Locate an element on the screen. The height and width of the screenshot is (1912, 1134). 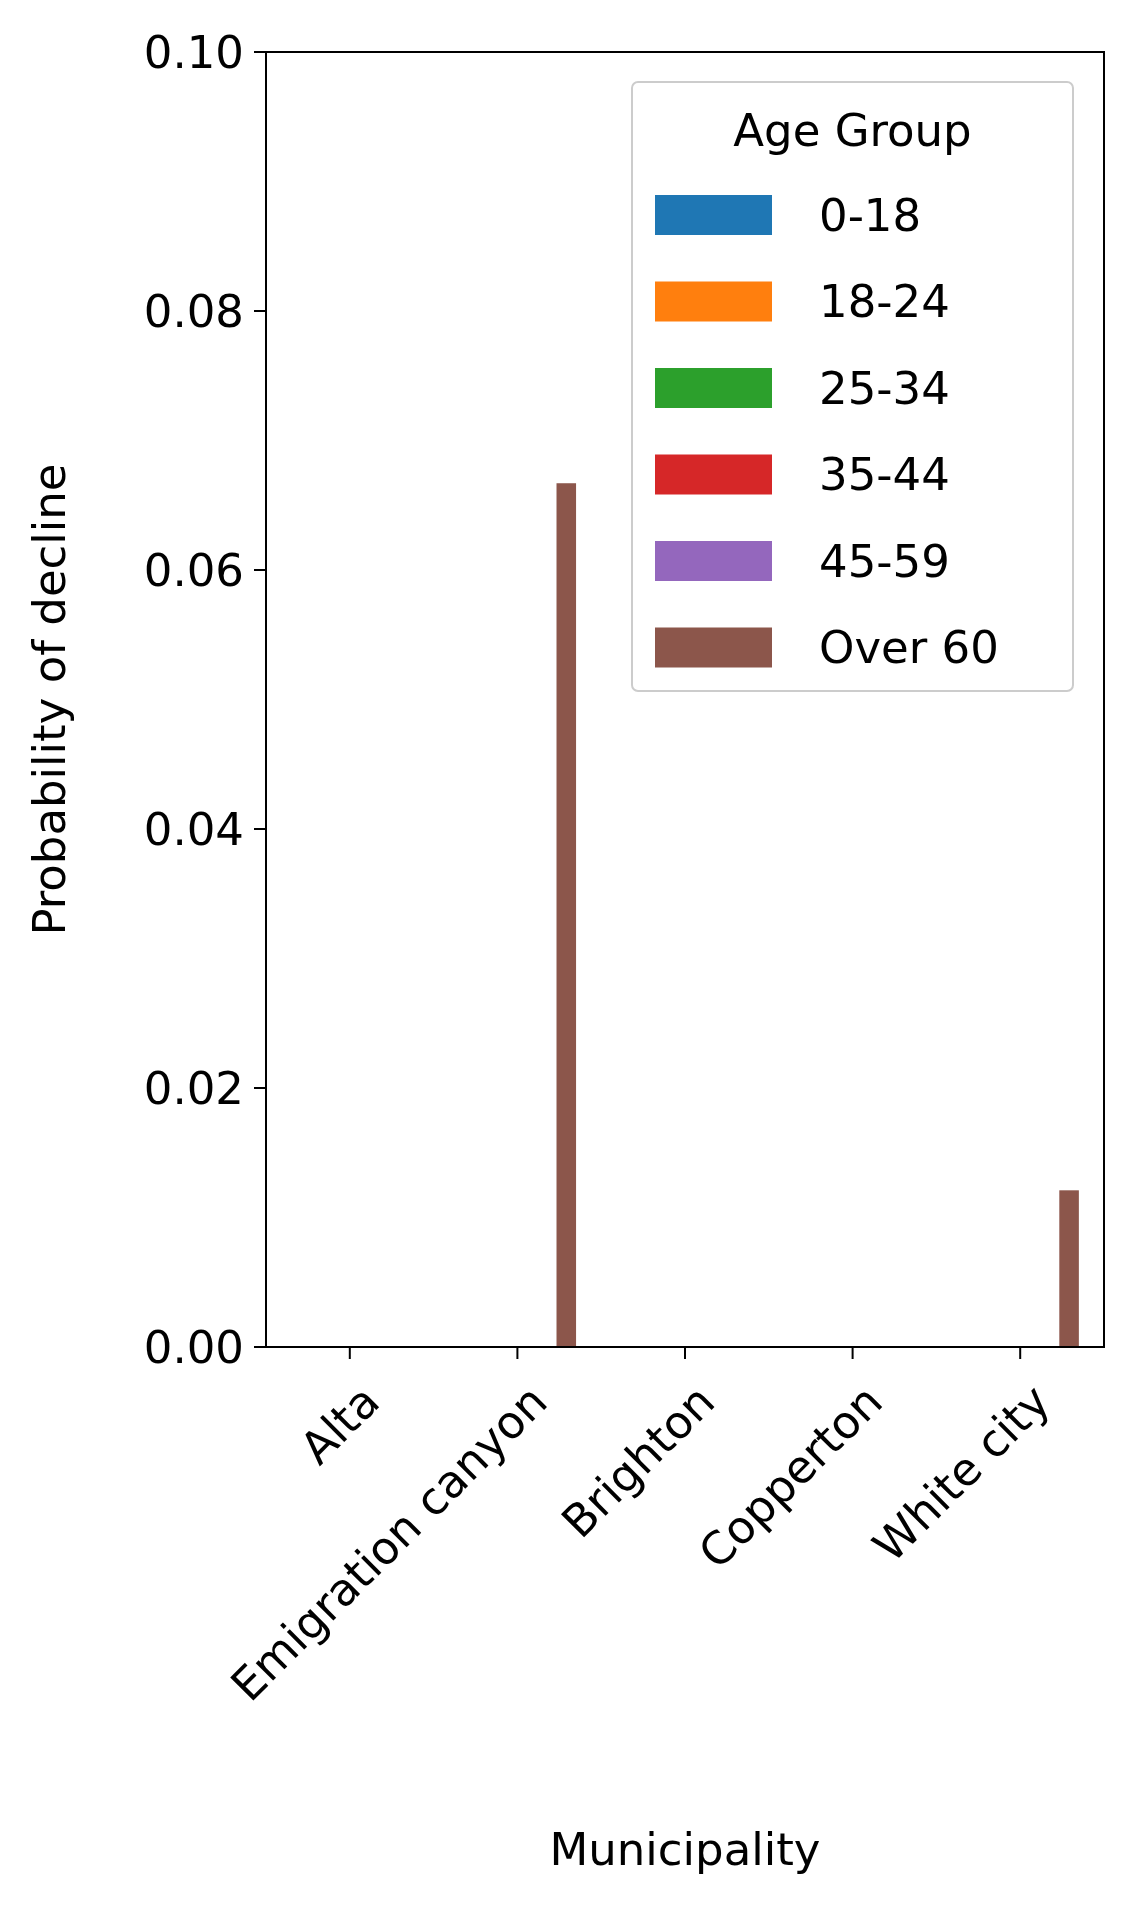
y-tick-label: 0.04 is located at coordinates (193, 829).